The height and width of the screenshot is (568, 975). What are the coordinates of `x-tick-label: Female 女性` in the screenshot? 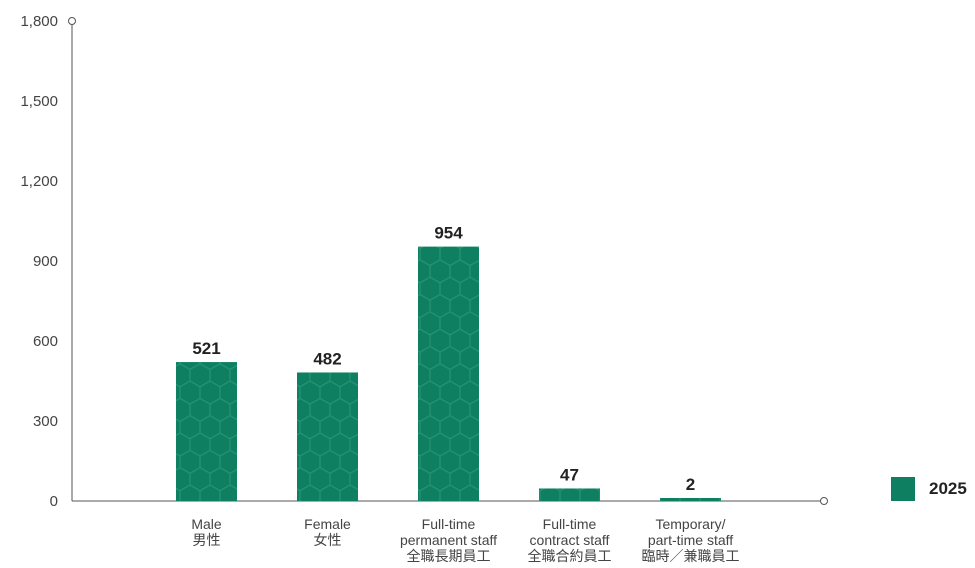 It's located at (328, 532).